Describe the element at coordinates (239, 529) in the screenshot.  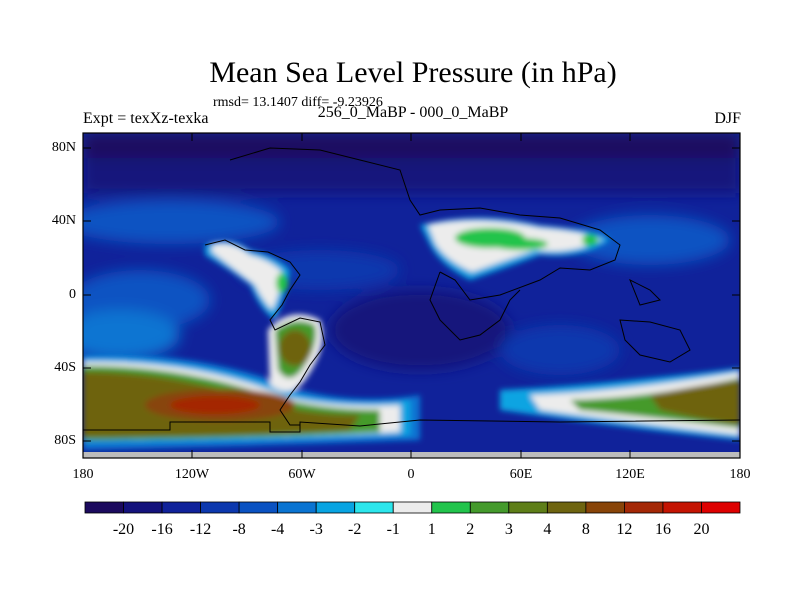
I see `colorbar-label: -8` at that location.